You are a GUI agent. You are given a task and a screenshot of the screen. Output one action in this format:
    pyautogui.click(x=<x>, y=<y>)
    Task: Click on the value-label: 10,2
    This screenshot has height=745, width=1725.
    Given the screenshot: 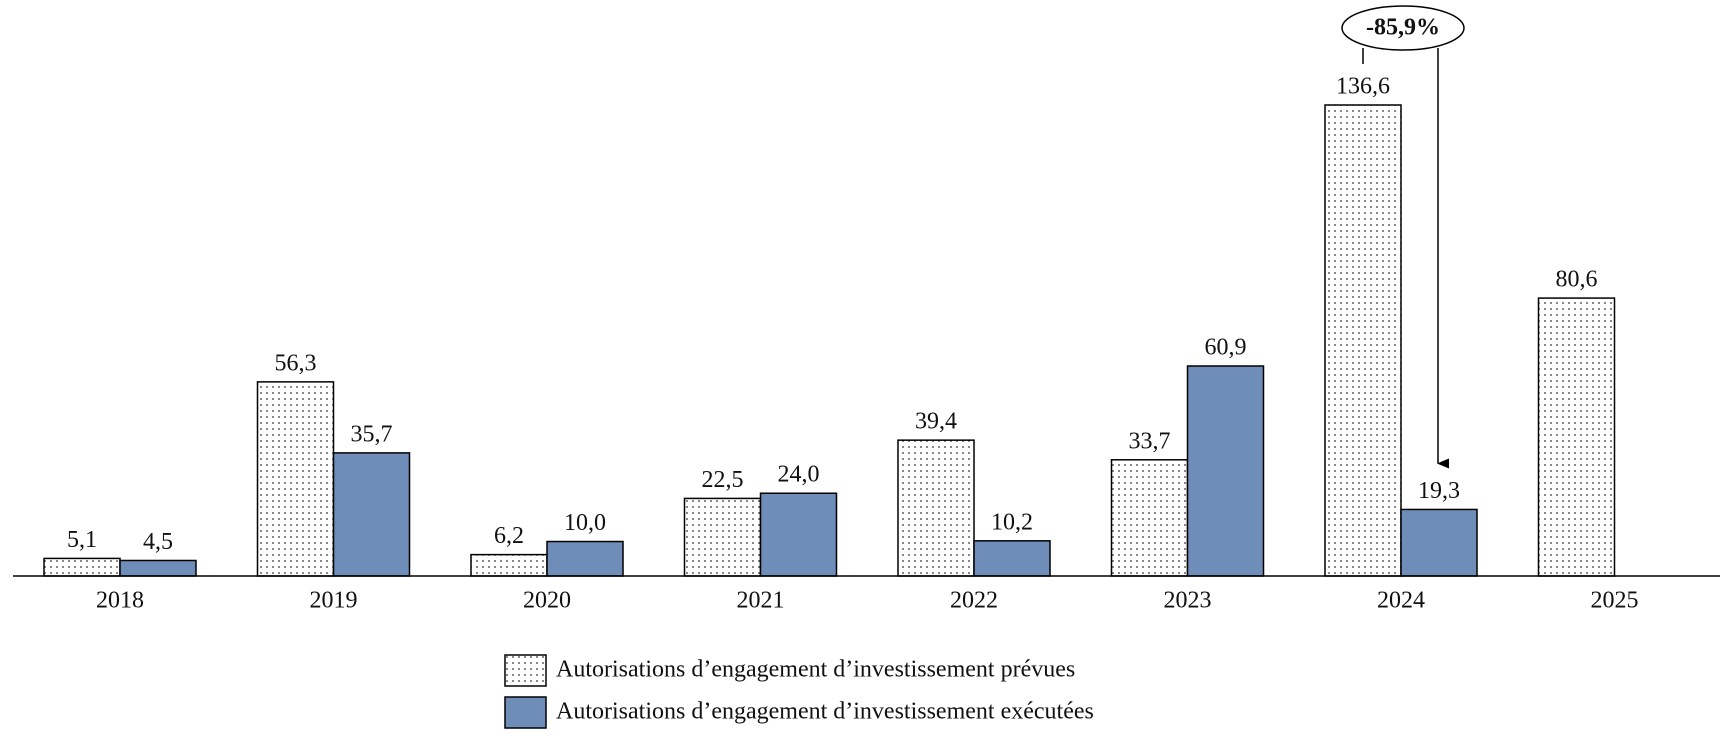 What is the action you would take?
    pyautogui.click(x=1012, y=522)
    